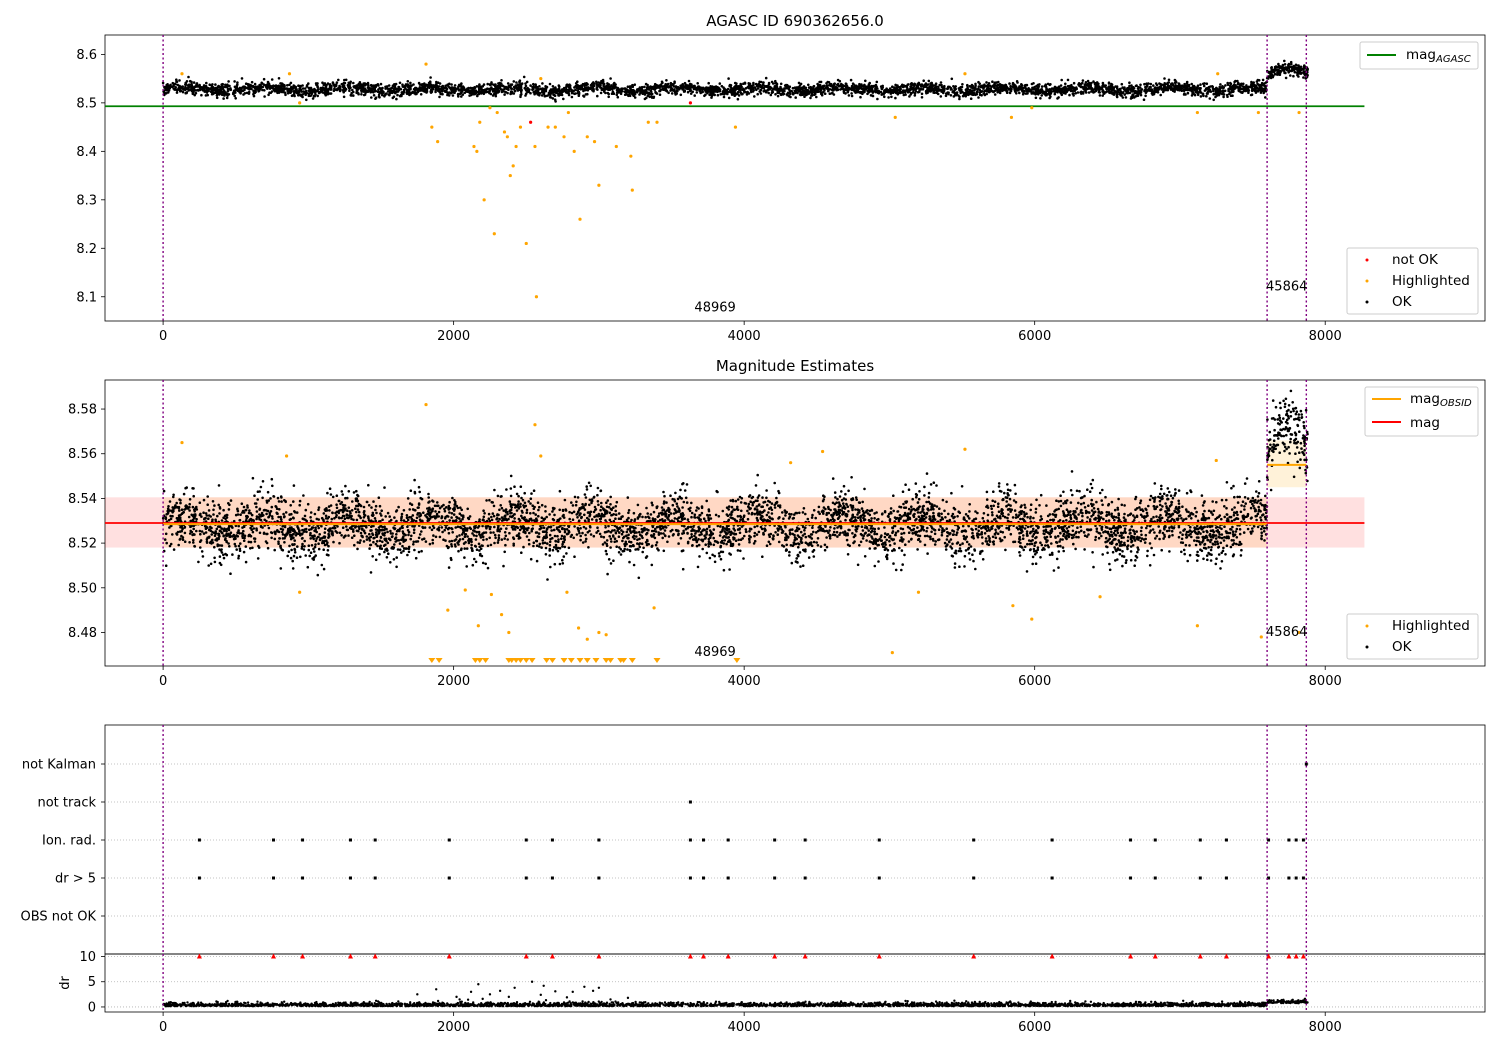 Image resolution: width=1500 pixels, height=1050 pixels. Describe the element at coordinates (1402, 302) in the screenshot. I see `legend-ok-label: OK` at that location.